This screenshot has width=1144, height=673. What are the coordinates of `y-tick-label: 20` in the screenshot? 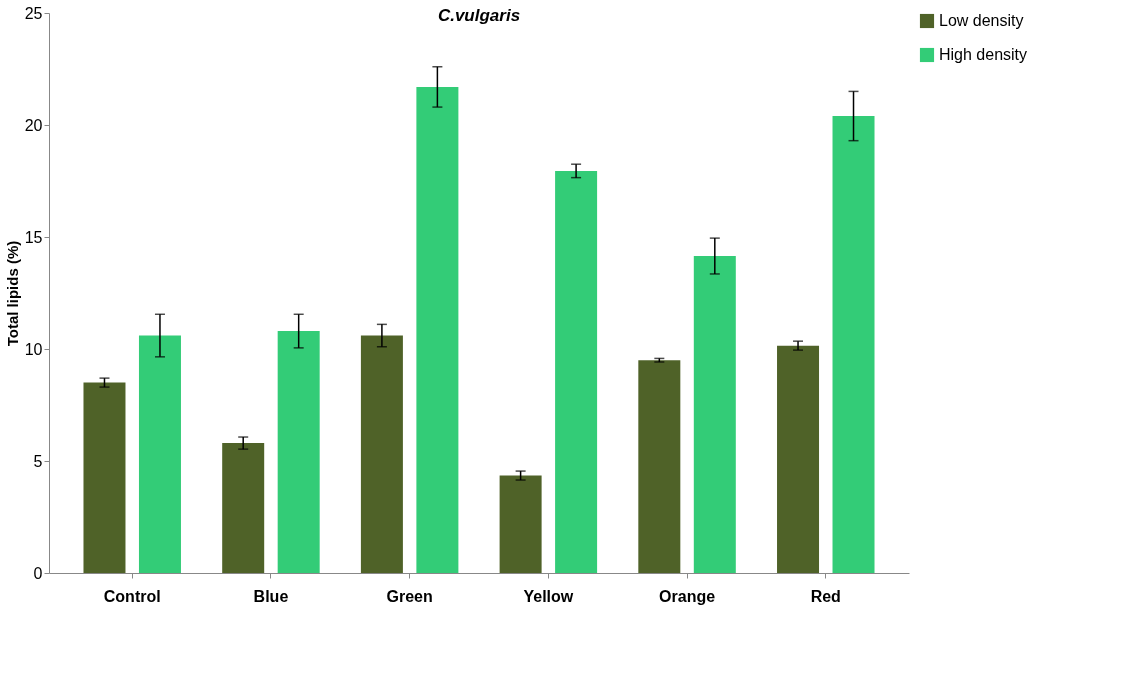 It's located at (33, 125).